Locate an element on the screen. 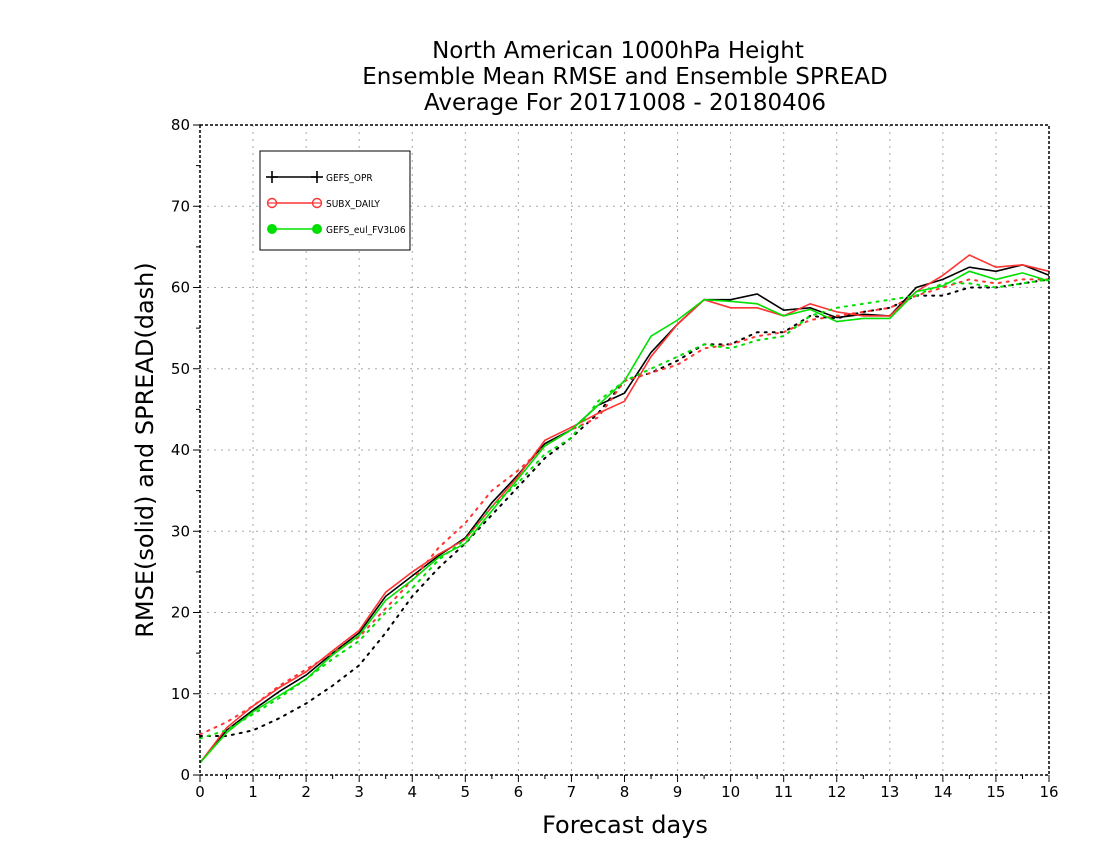 The image size is (1100, 850). y-tick-label-1: 10 is located at coordinates (180, 694).